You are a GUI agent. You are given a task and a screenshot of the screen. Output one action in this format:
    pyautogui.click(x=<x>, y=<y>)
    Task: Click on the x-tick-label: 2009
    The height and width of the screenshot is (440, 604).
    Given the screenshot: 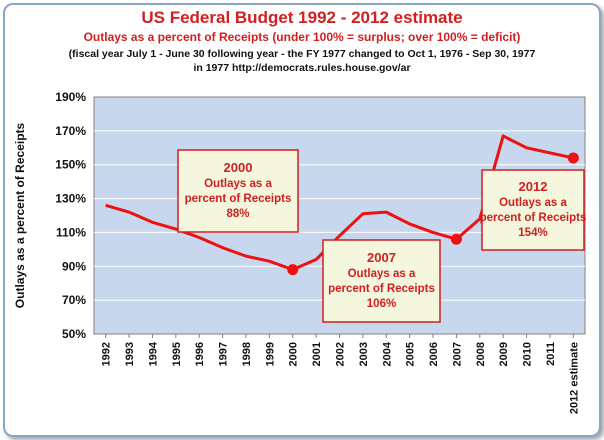 What is the action you would take?
    pyautogui.click(x=504, y=354)
    